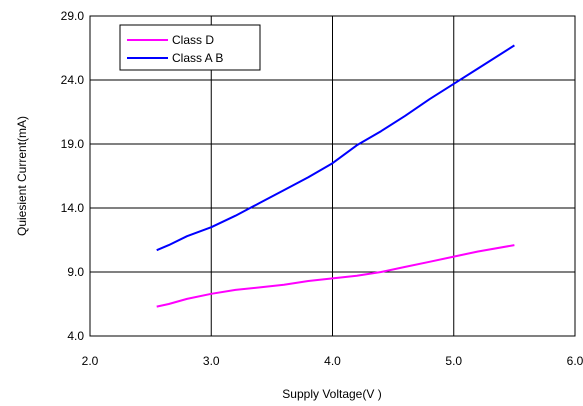  What do you see at coordinates (575, 361) in the screenshot?
I see `x-tick-label: 6.0` at bounding box center [575, 361].